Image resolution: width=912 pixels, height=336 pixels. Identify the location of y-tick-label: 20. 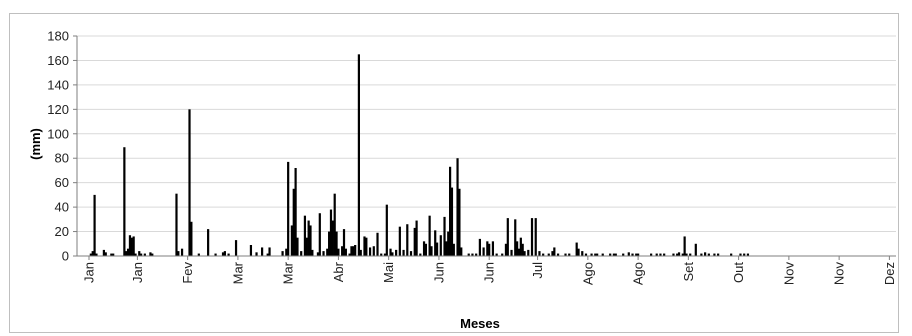
(62, 231).